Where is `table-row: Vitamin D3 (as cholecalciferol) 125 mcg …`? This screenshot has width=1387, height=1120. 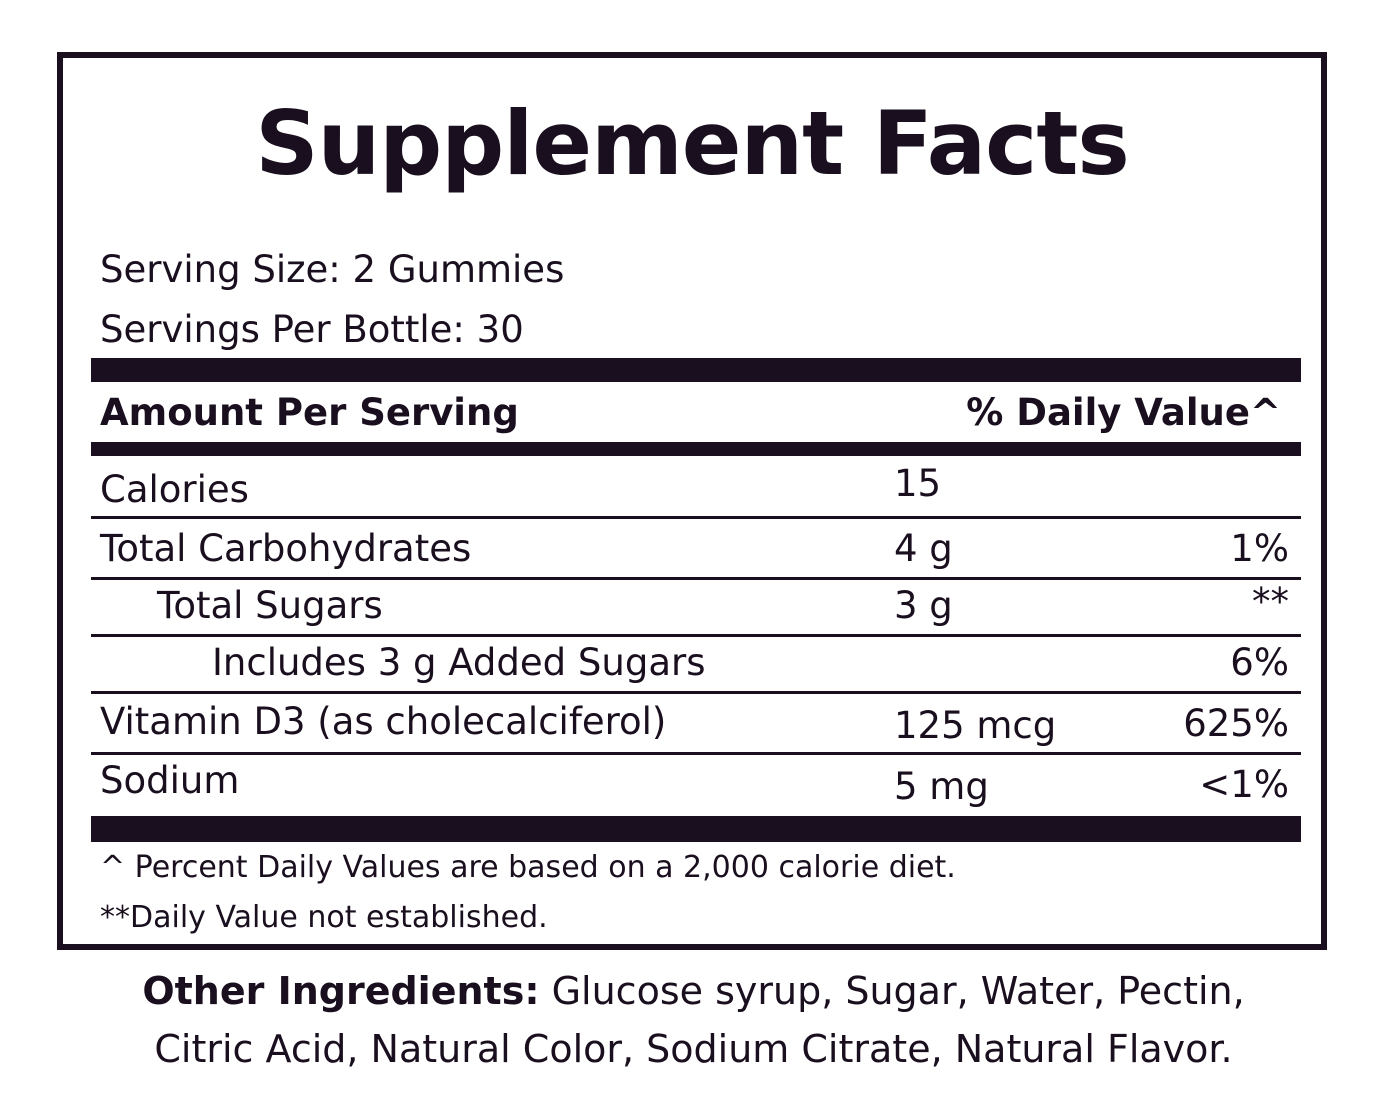 table-row: Vitamin D3 (as cholecalciferol) 125 mcg … is located at coordinates (696, 723).